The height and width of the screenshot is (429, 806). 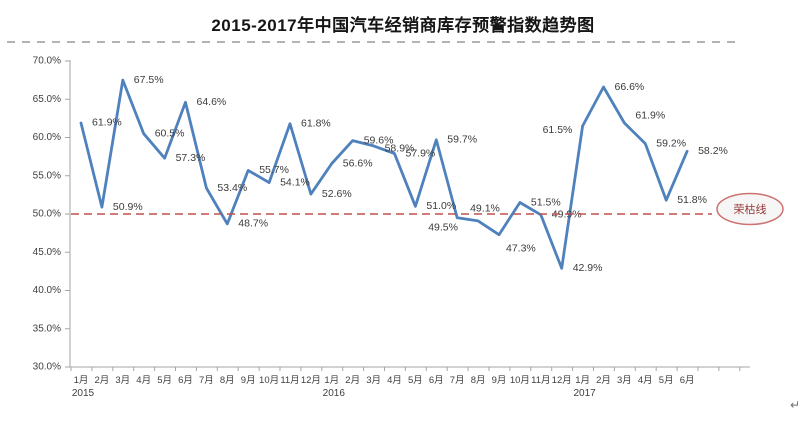 I want to click on data-point-label: 54.1%, so click(x=295, y=182).